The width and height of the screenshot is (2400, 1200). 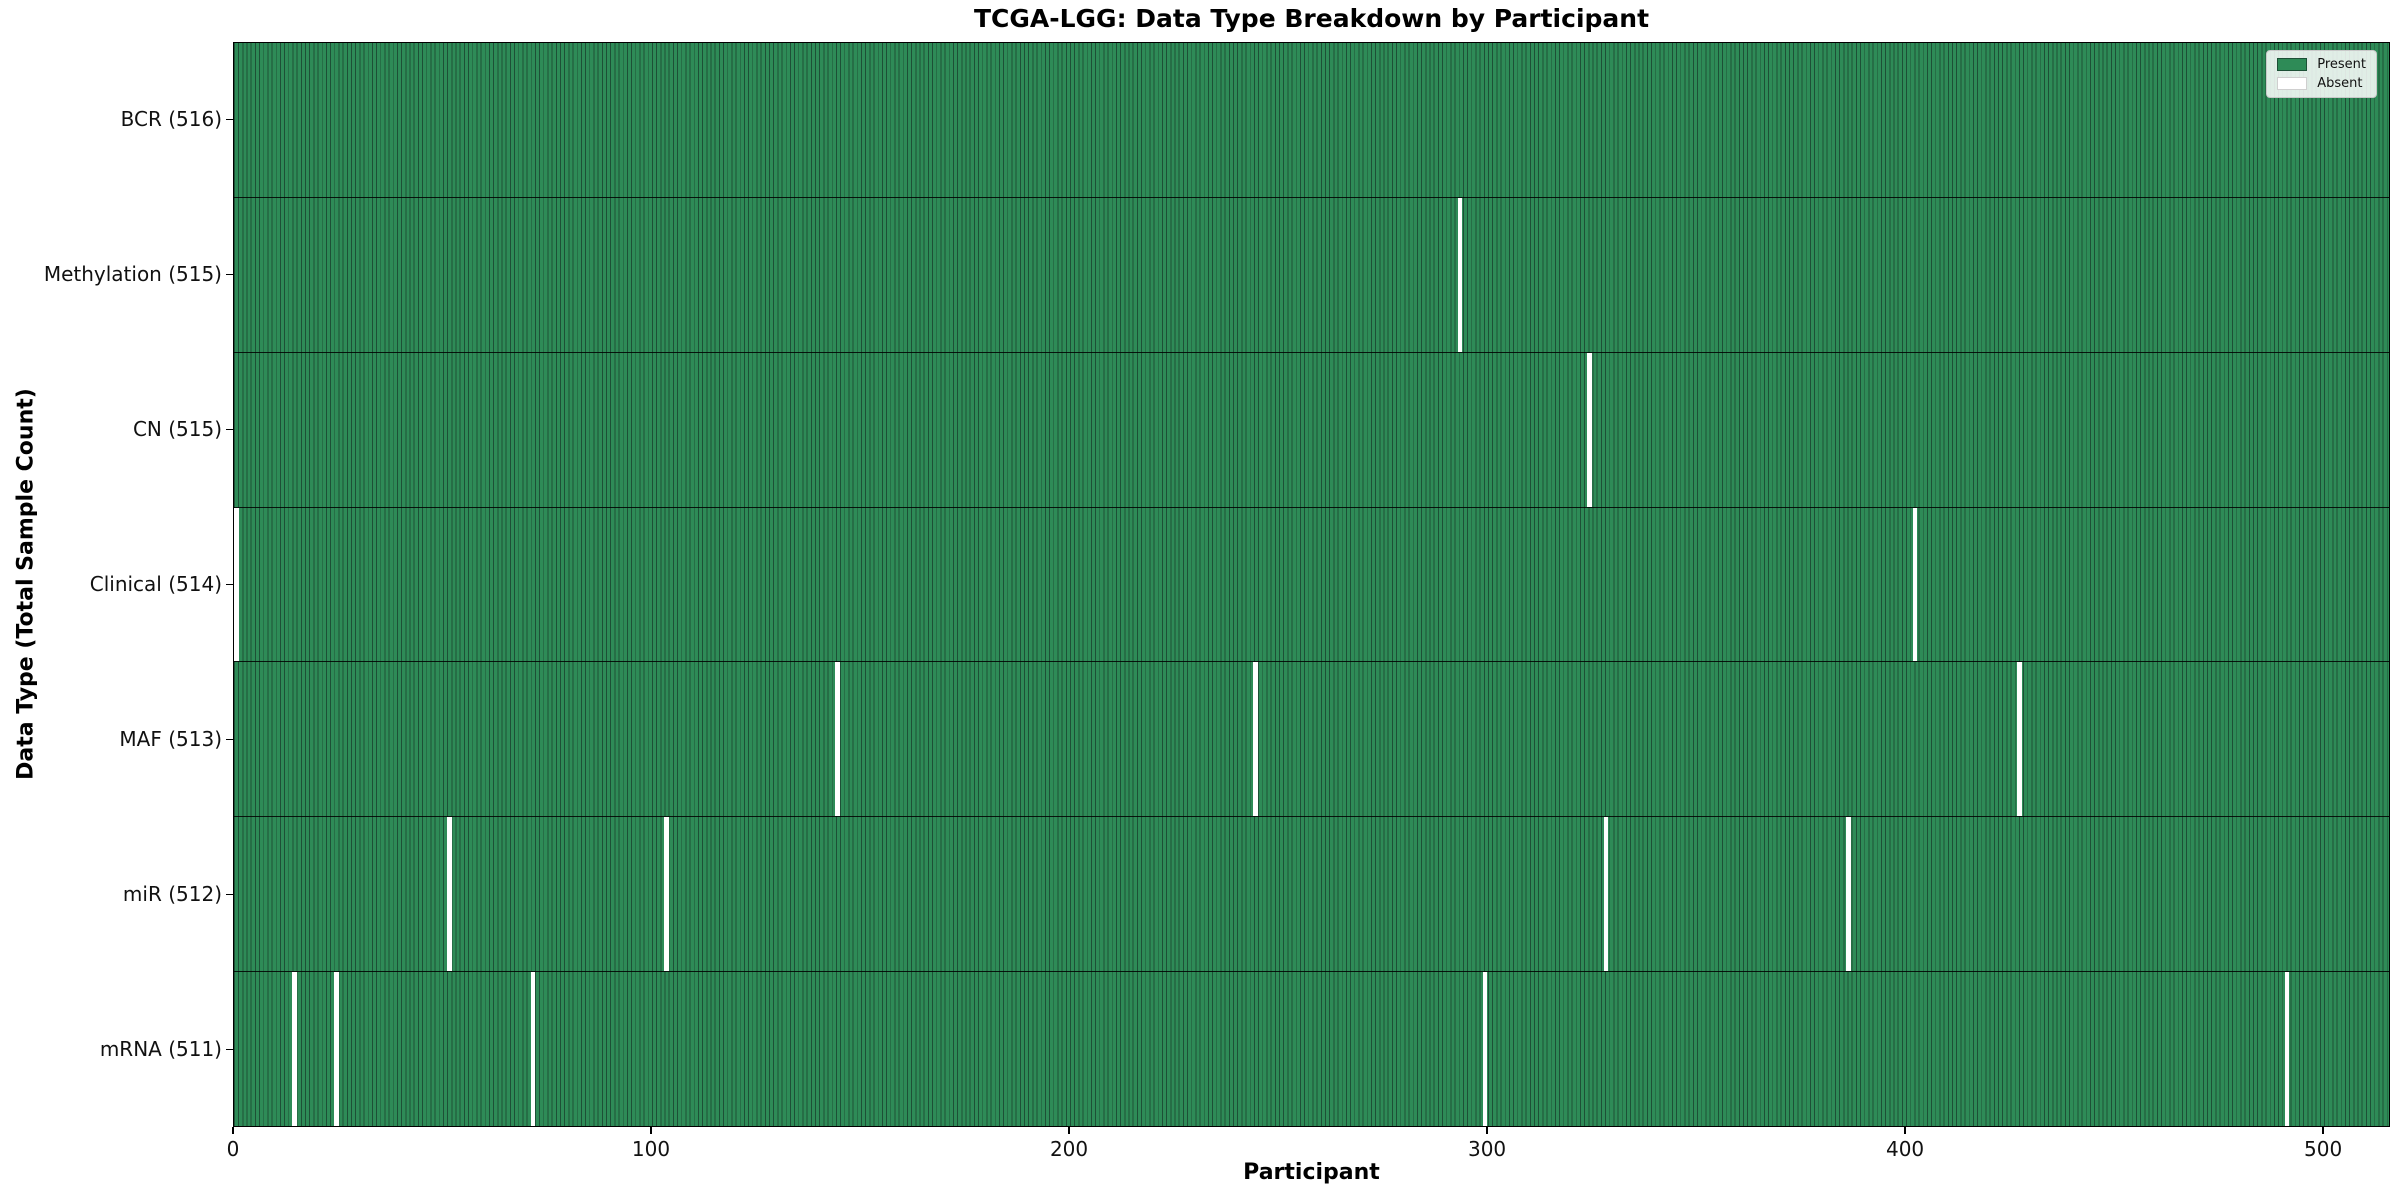 I want to click on y-tick-label-cn: CN (515), so click(x=177, y=428).